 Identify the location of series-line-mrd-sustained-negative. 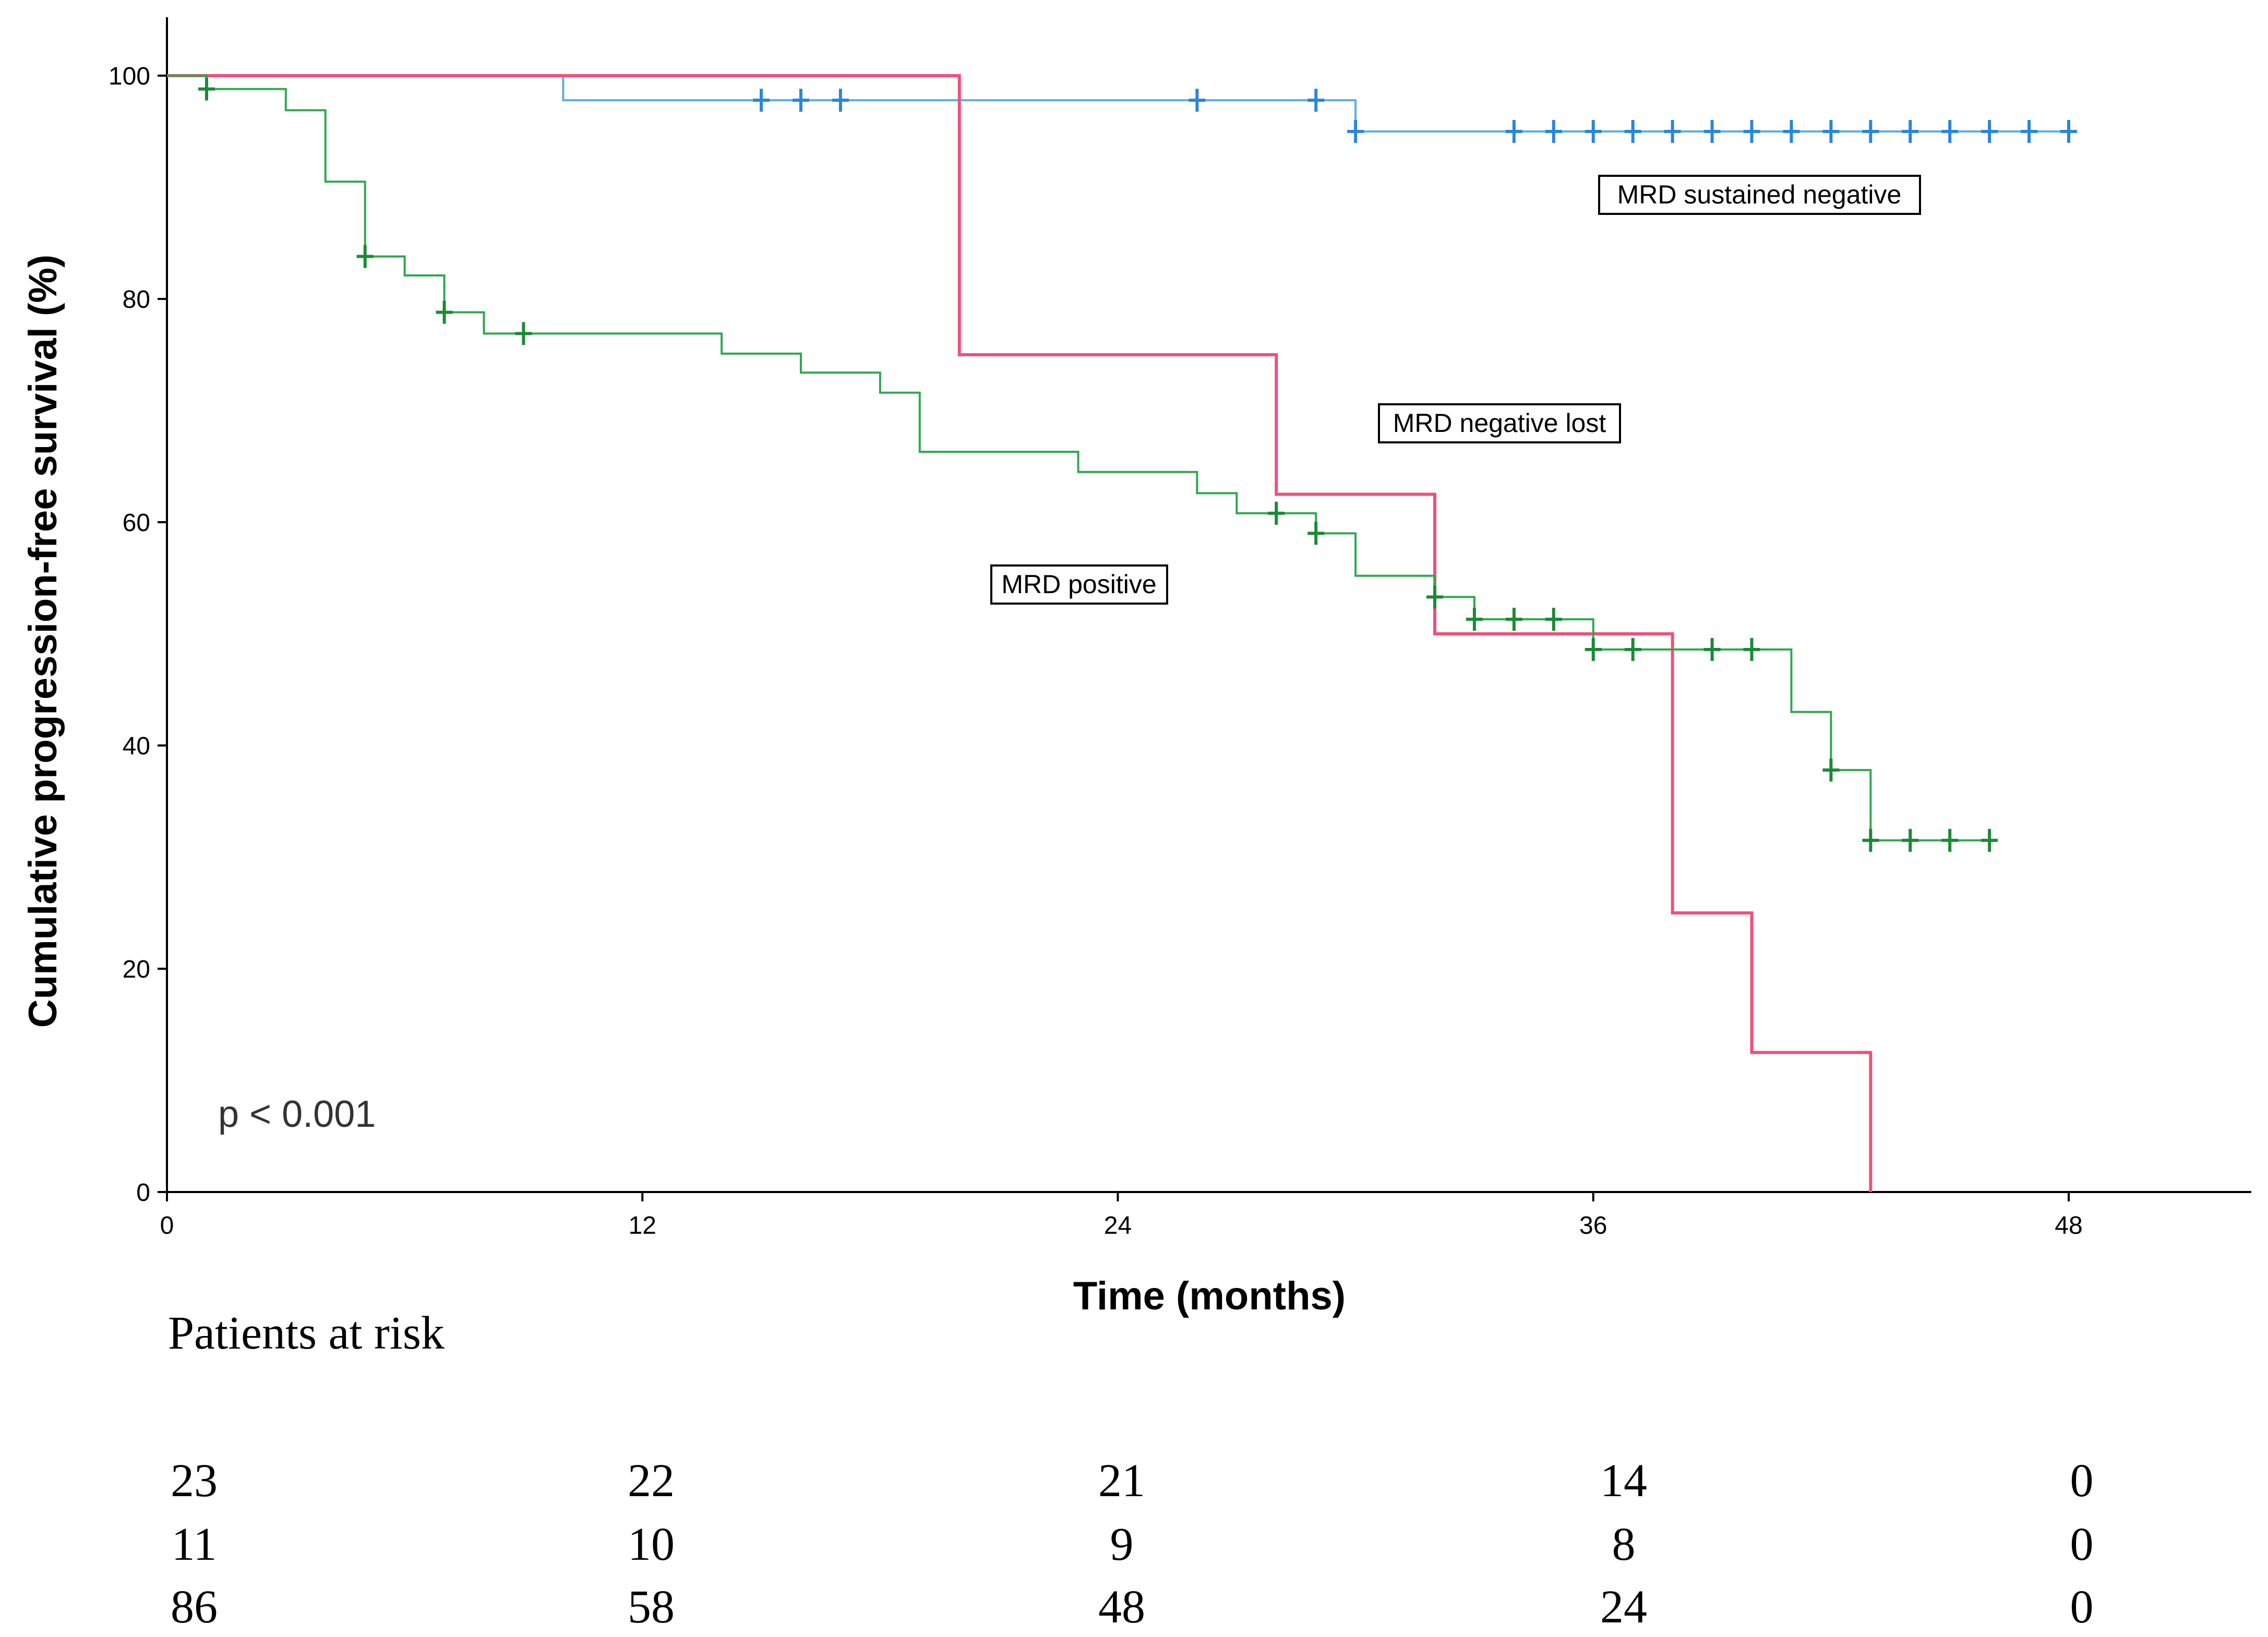
(1118, 104).